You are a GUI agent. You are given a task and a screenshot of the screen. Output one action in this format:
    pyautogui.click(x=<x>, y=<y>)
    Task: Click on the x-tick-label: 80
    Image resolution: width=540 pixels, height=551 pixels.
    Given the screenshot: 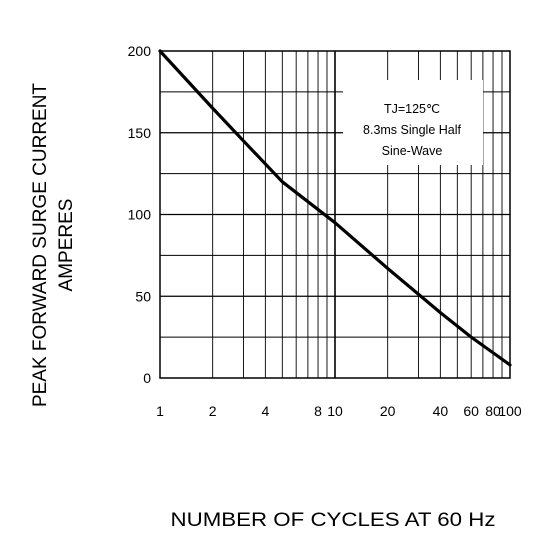 What is the action you would take?
    pyautogui.click(x=493, y=411)
    